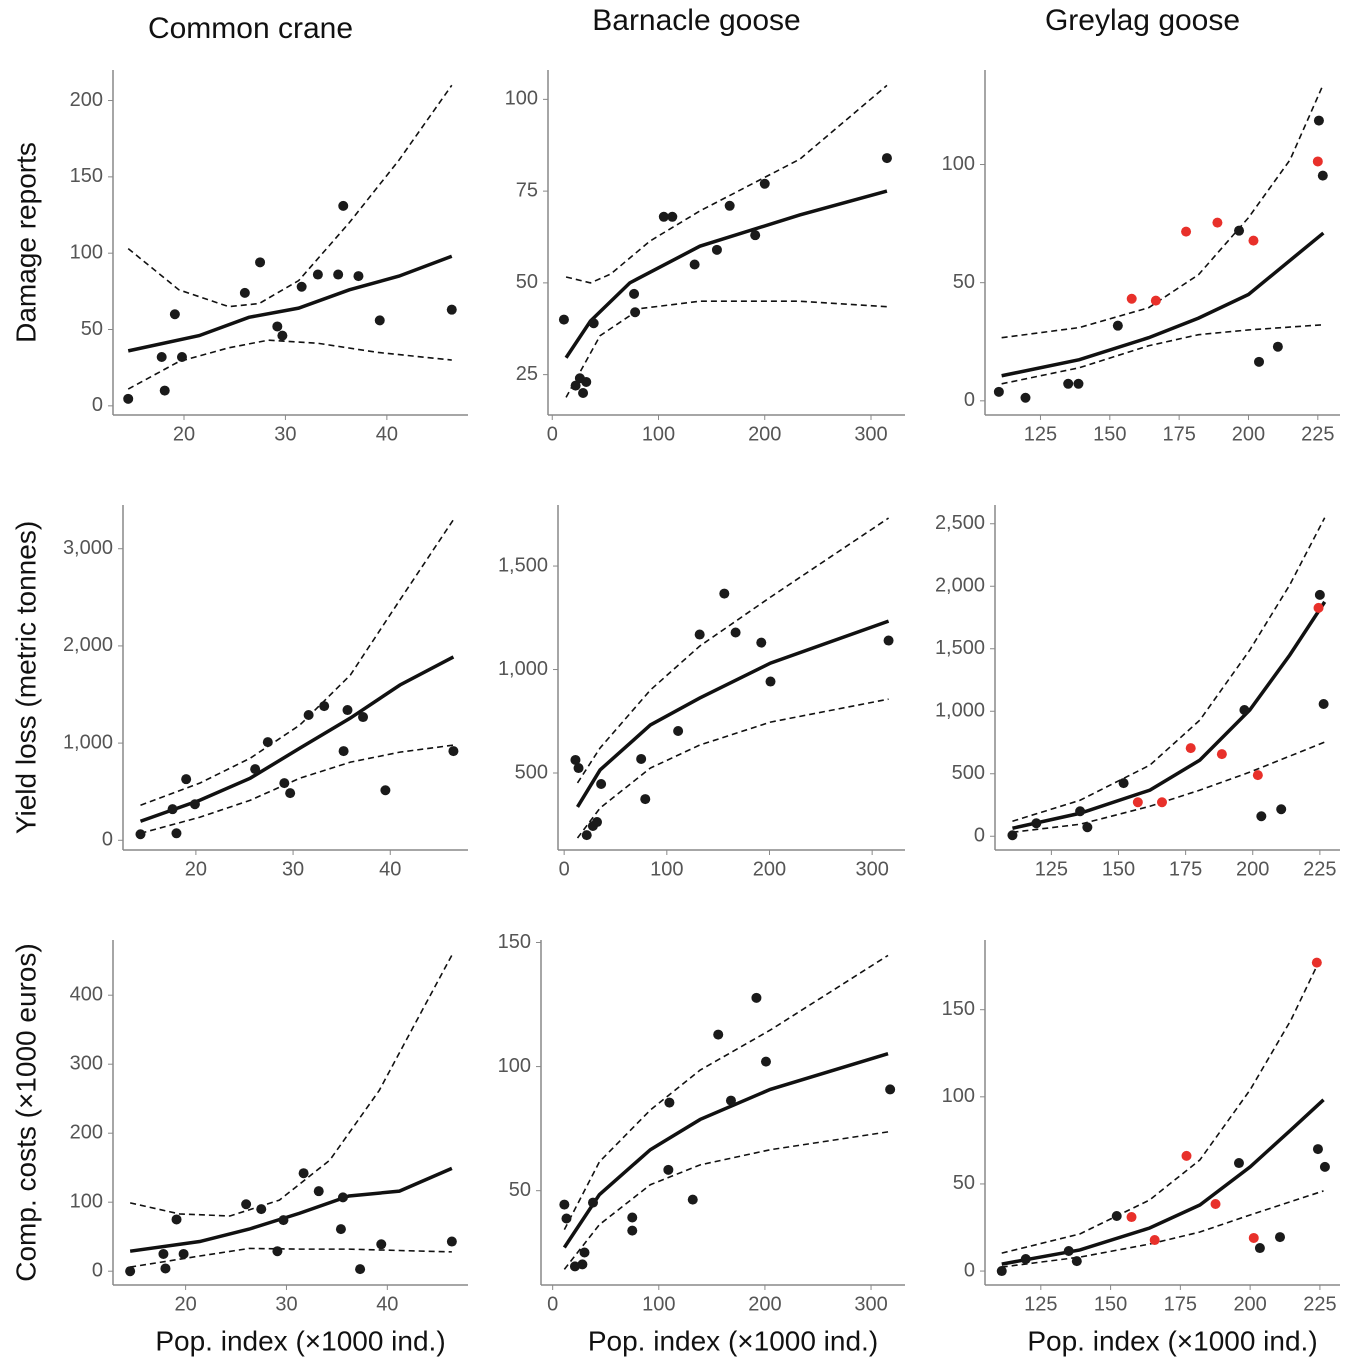 The width and height of the screenshot is (1352, 1360). I want to click on column-title: Common crane, so click(250, 28).